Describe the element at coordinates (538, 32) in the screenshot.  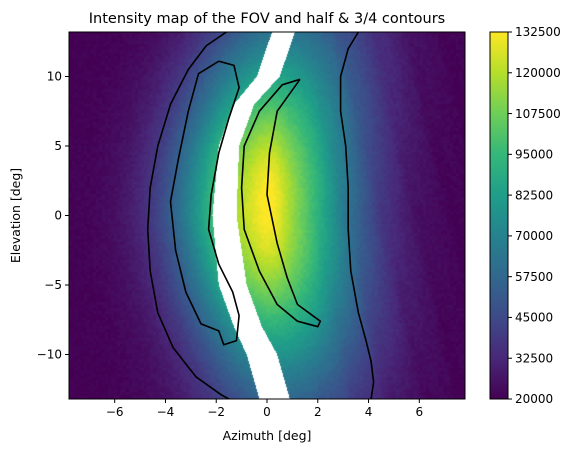
I see `colorbar-tick-label: 132500` at that location.